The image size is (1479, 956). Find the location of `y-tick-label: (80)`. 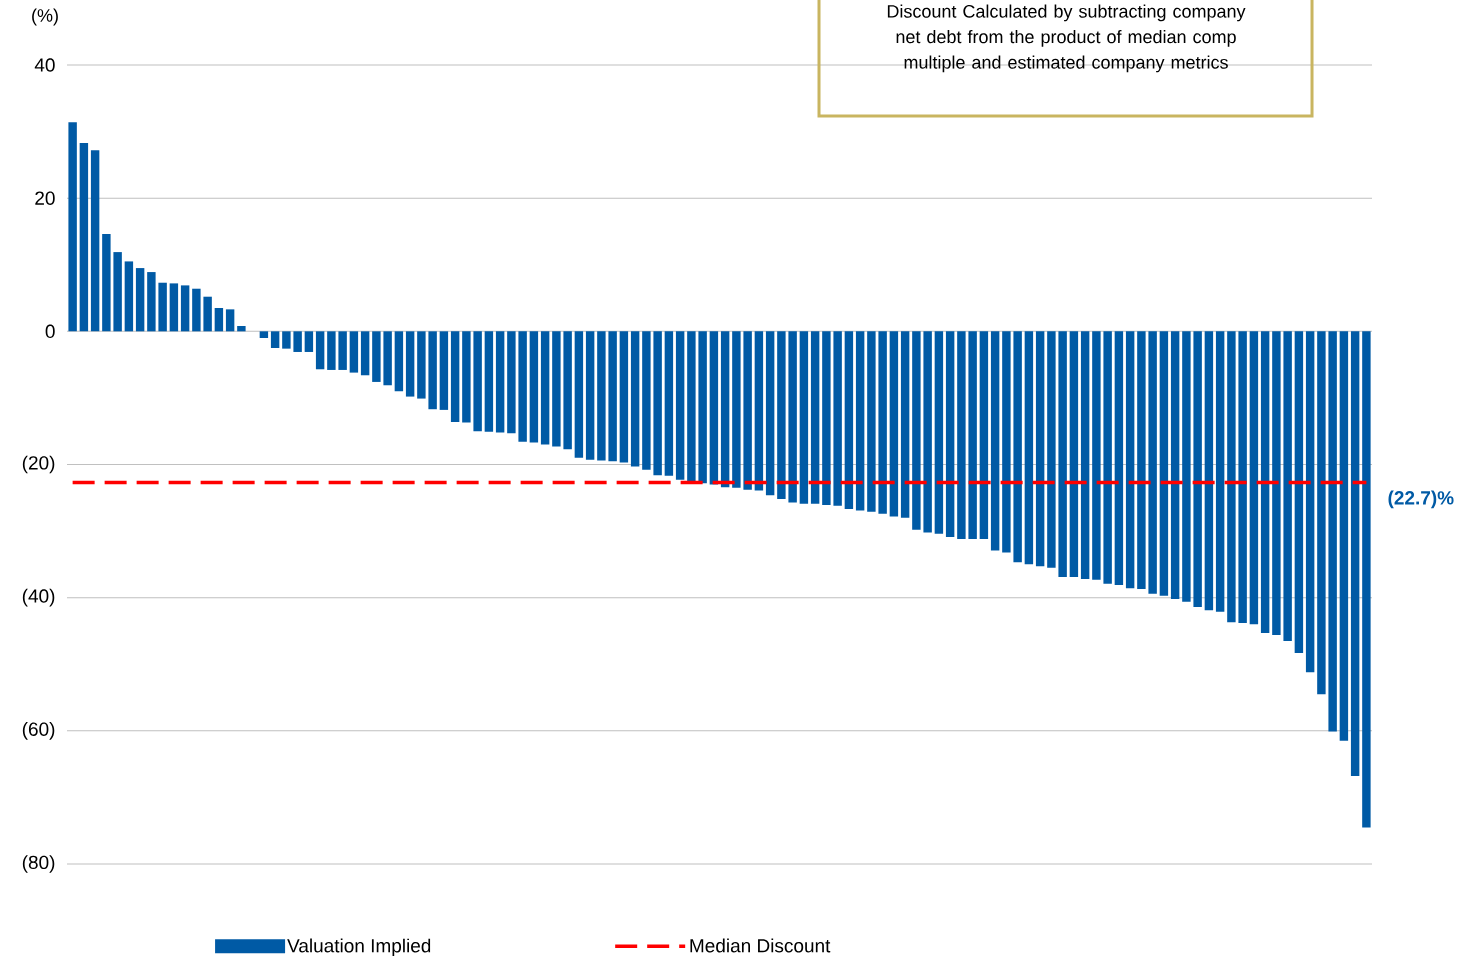

y-tick-label: (80) is located at coordinates (38, 864).